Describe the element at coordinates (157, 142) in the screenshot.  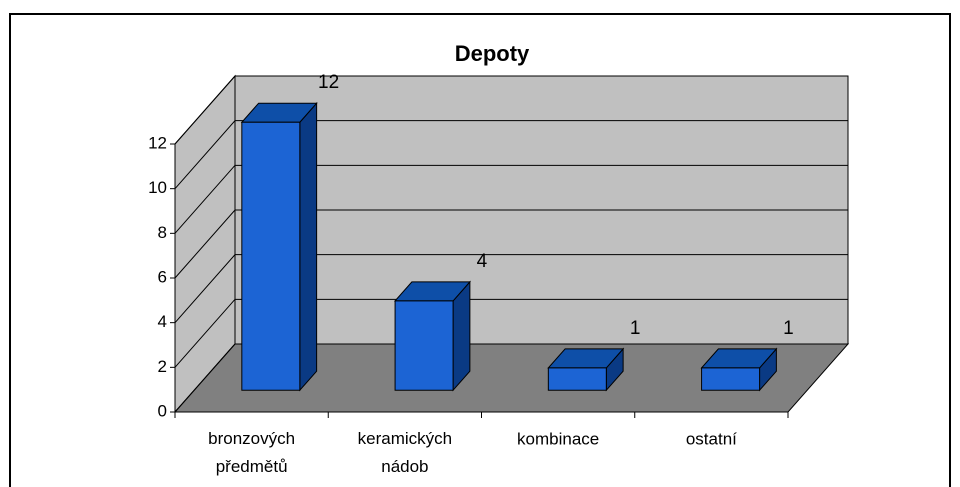
I see `y-tick-label: 12` at that location.